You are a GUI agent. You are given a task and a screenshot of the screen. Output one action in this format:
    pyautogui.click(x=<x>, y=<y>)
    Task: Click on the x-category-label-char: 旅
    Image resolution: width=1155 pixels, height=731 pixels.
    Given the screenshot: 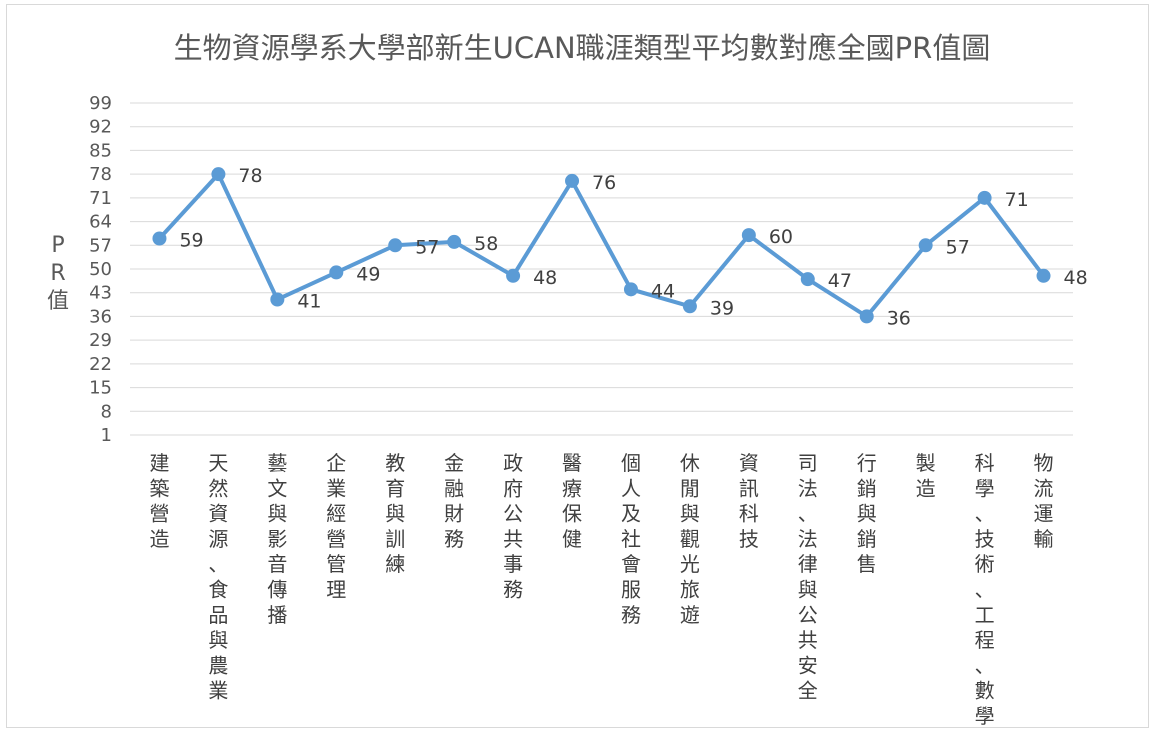 What is the action you would take?
    pyautogui.click(x=690, y=590)
    